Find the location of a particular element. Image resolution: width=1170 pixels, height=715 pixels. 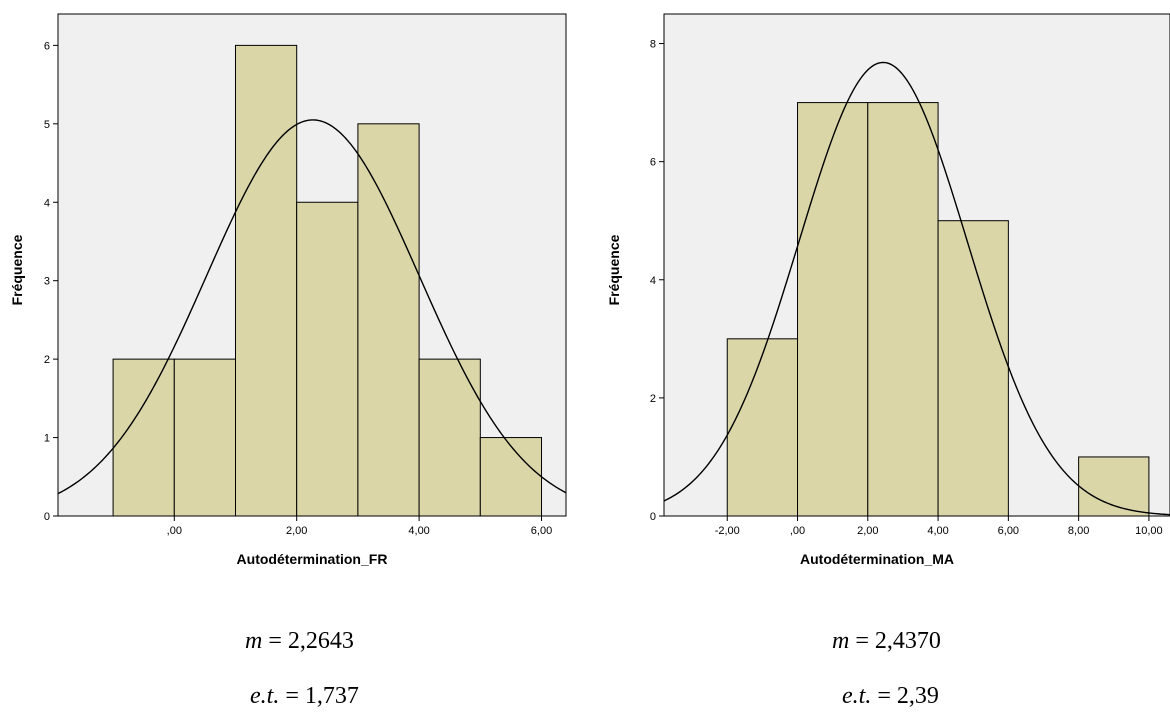

y-tick-label-fr-6: 6 is located at coordinates (47, 46).